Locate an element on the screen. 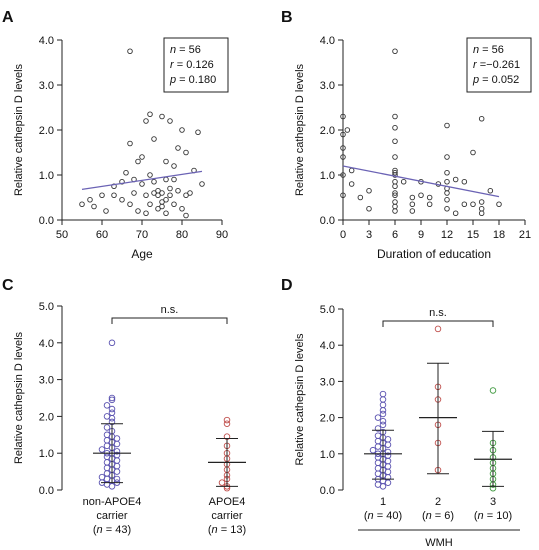  x-axis-label: Age is located at coordinates (142, 254).